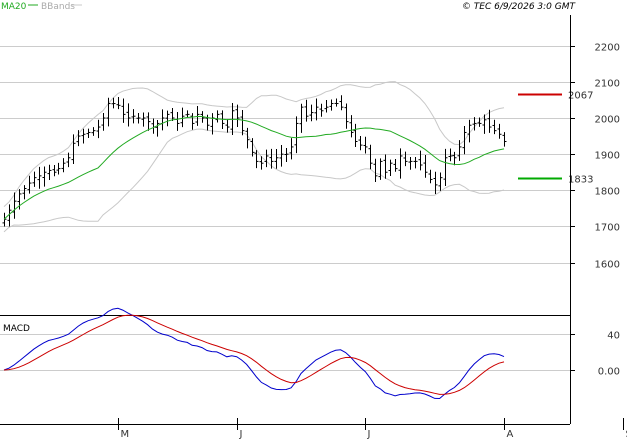  Describe the element at coordinates (555, 138) in the screenshot. I see `level-markers: 2067 1833` at that location.